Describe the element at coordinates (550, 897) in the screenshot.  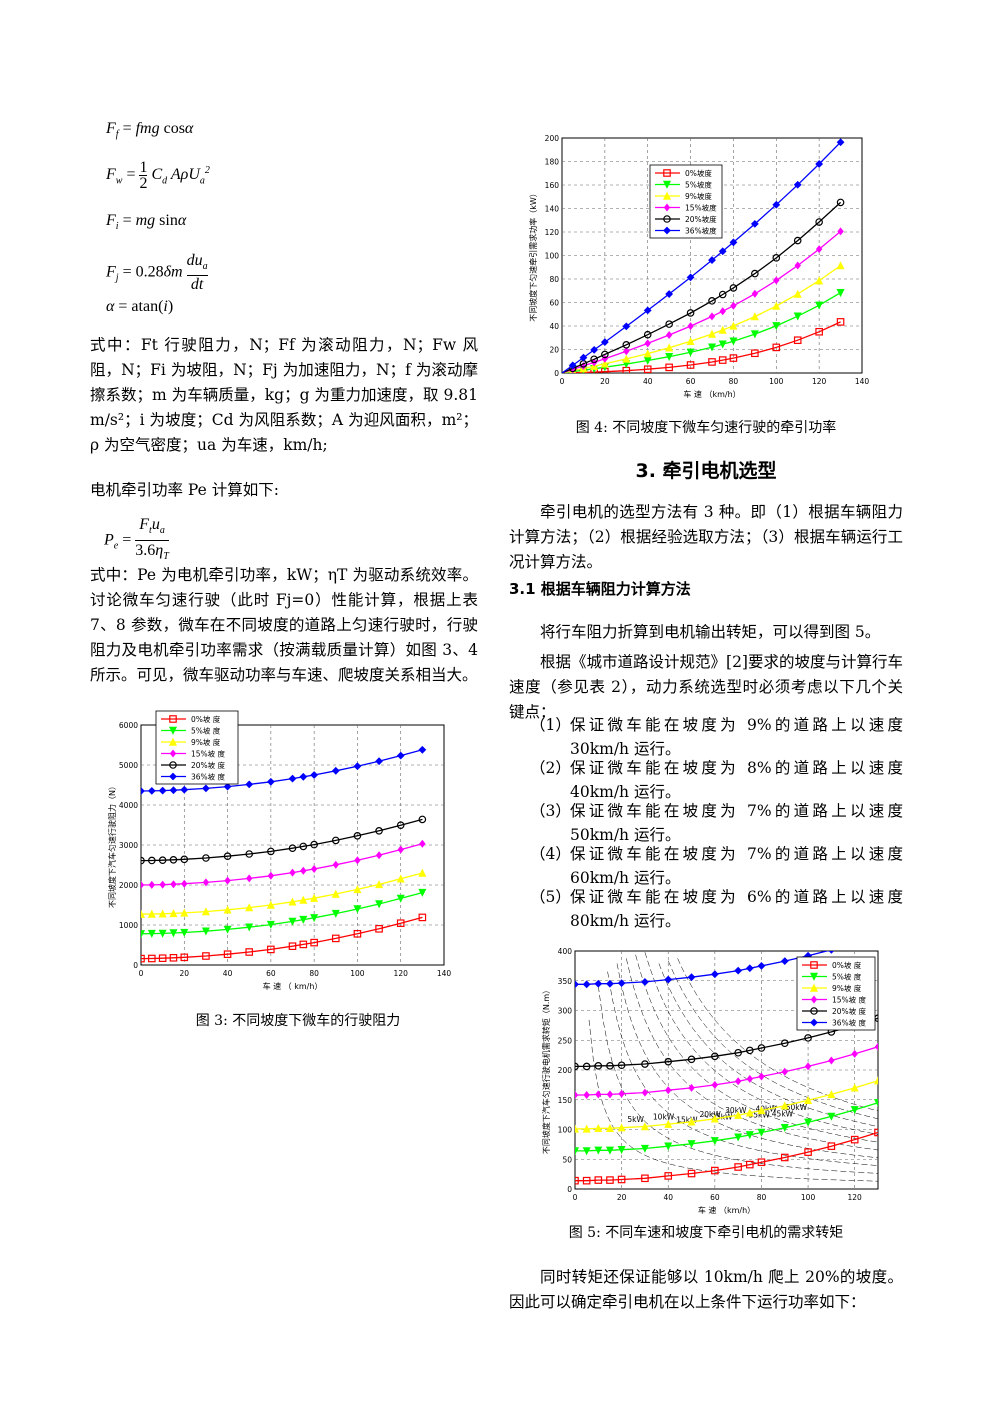
I see `requirement-number: （5）` at that location.